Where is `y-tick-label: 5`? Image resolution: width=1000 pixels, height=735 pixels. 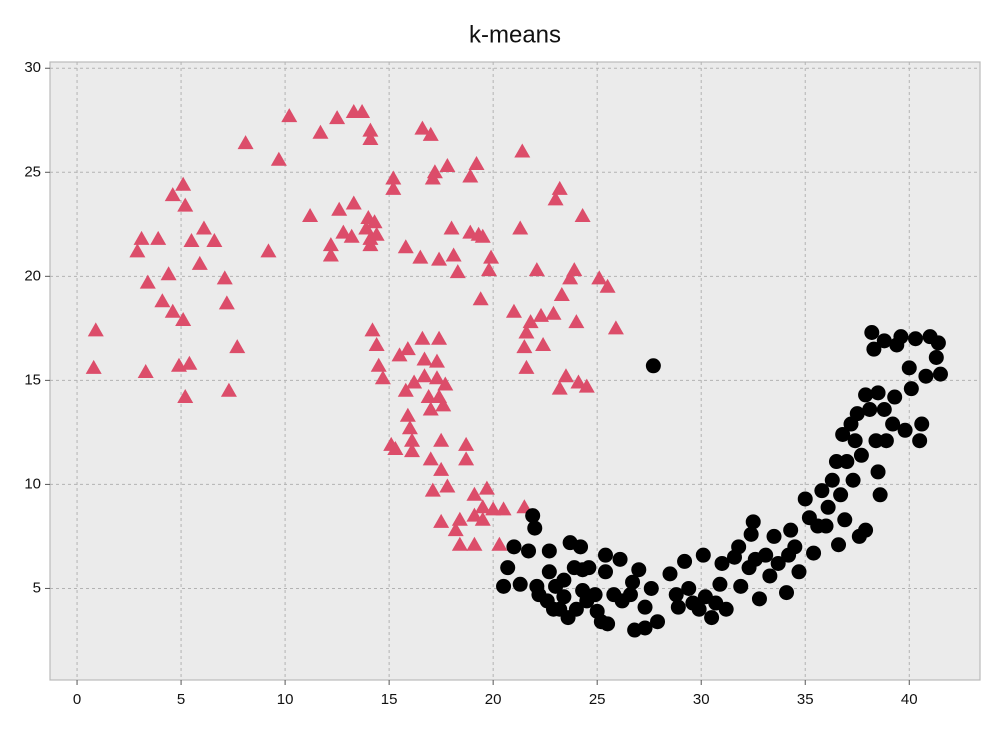 y-tick-label: 5 is located at coordinates (37, 587).